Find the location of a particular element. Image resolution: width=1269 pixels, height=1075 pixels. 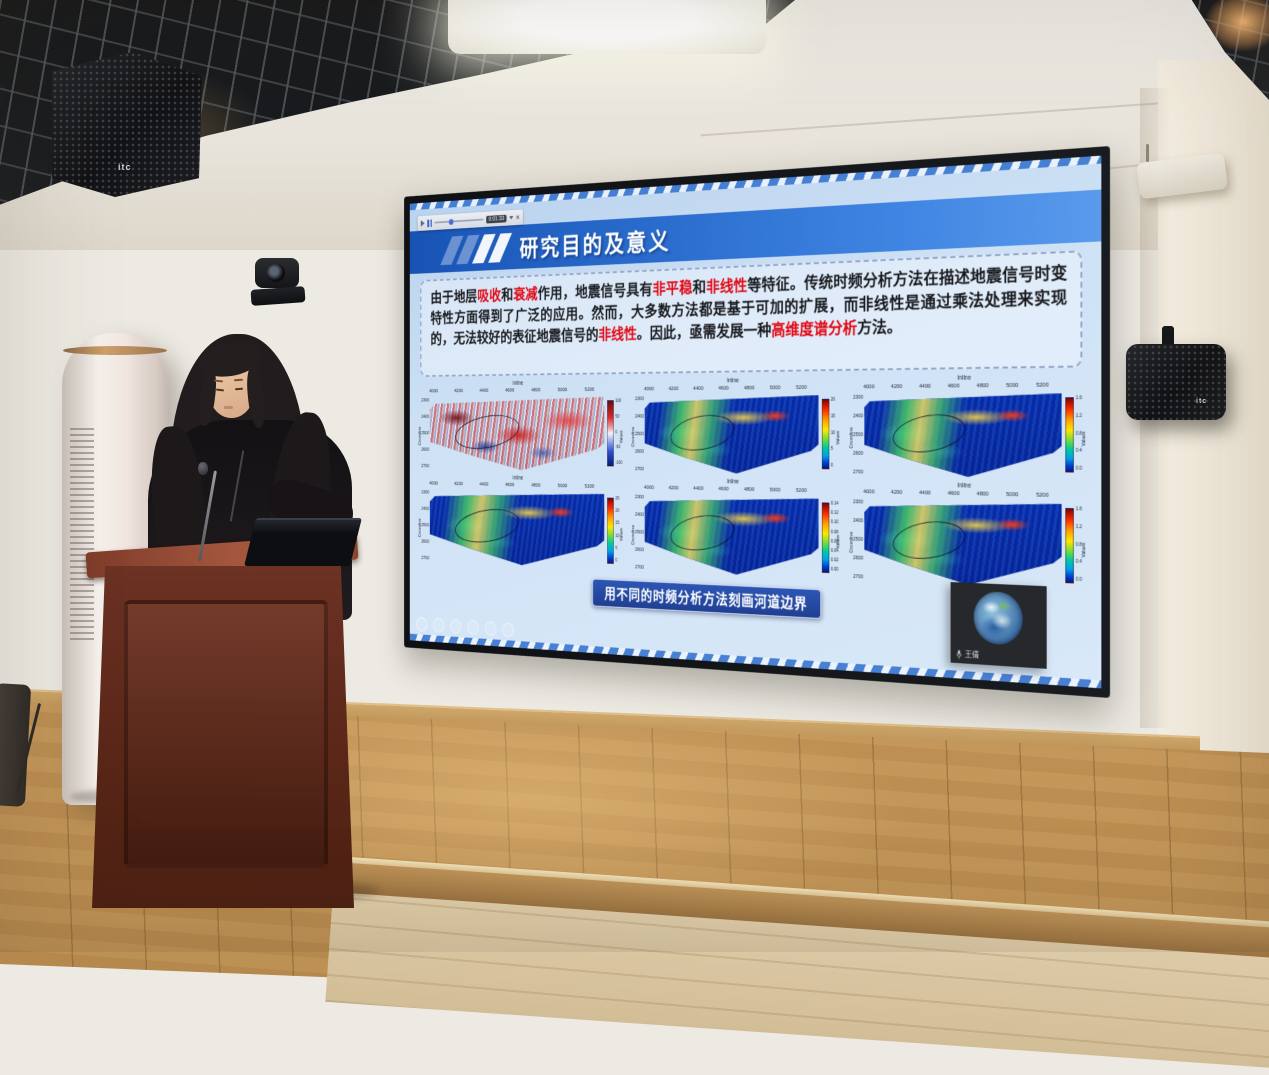

wall-speaker-left is located at coordinates (127, 124).